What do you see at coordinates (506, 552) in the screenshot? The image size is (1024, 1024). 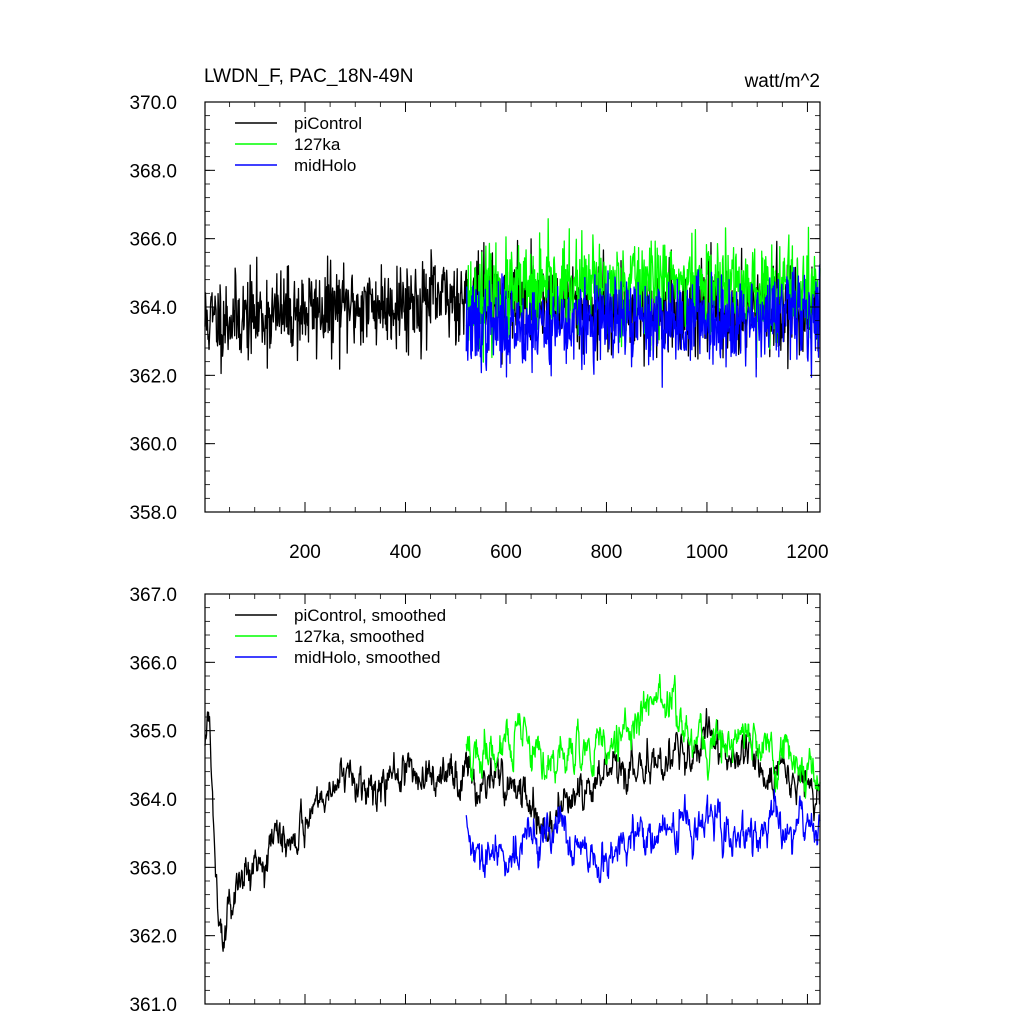 I see `x-tick-label: 600` at bounding box center [506, 552].